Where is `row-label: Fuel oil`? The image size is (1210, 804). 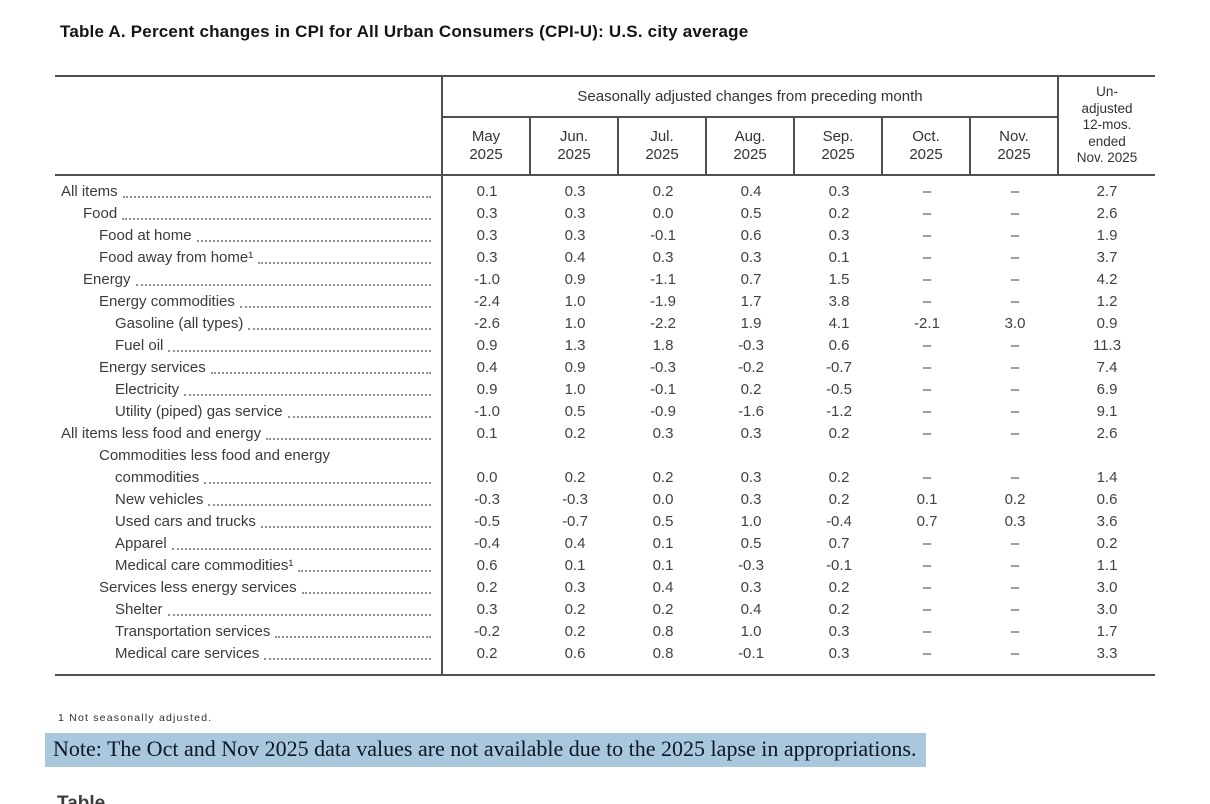
row-label: Fuel oil is located at coordinates (249, 346).